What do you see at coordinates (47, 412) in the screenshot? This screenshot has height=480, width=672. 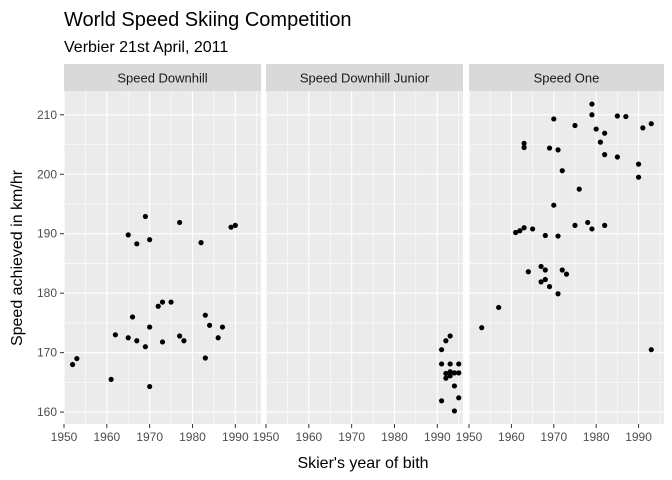 I see `y-tick-label: 160` at bounding box center [47, 412].